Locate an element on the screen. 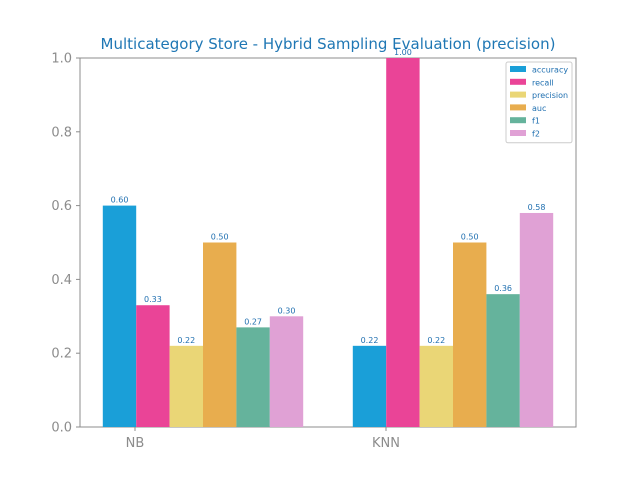 The image size is (640, 480). bar-label-recall-nb: 0.33 is located at coordinates (153, 299).